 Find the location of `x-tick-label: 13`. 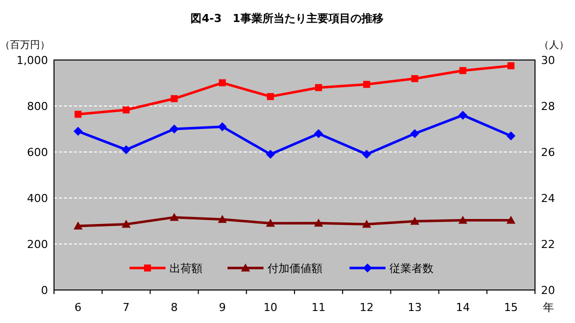

x-tick-label: 13 is located at coordinates (415, 307).